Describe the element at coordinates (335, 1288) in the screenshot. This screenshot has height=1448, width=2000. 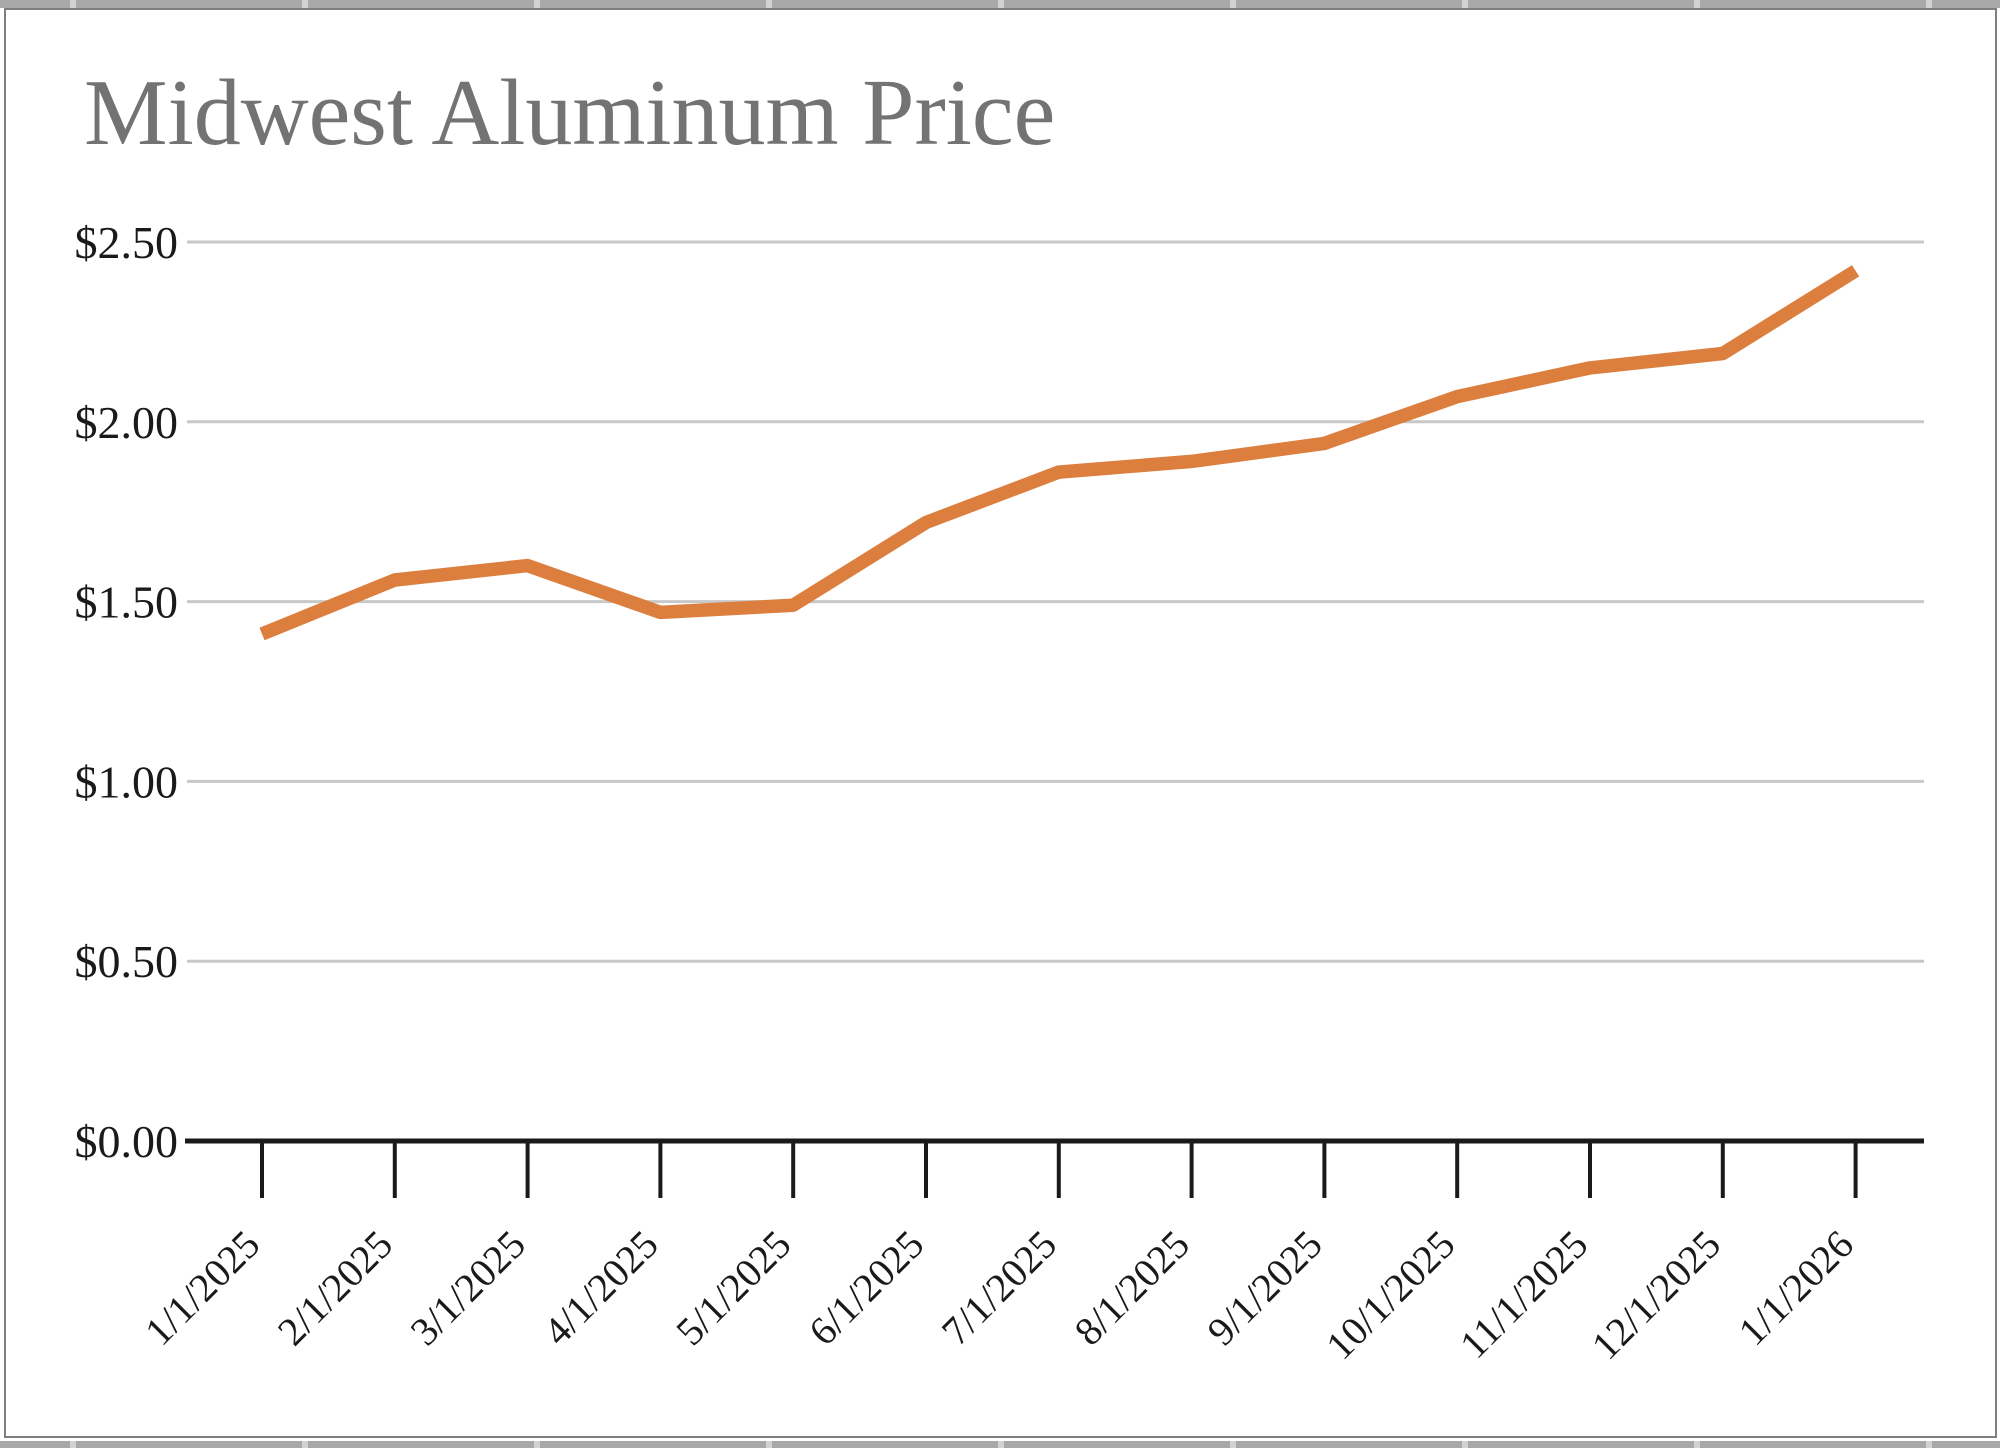
I see `x-axis-tick-label: 2/1/2025` at that location.